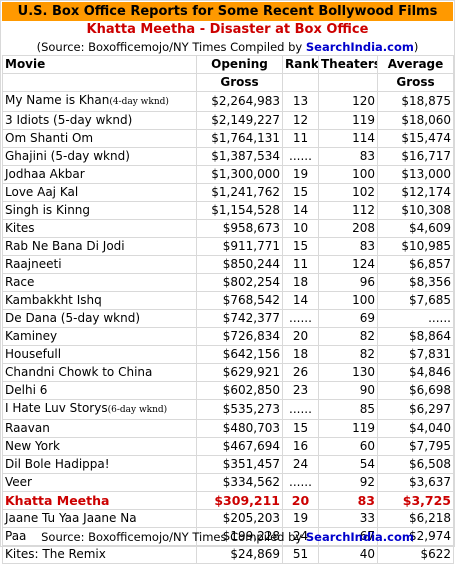  What do you see at coordinates (53, 300) in the screenshot?
I see `movie-title: Kambakkht Ishq` at bounding box center [53, 300].